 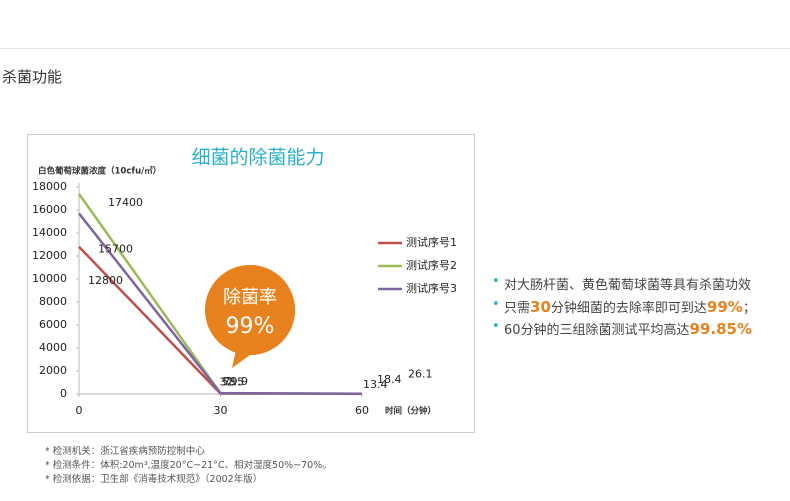 I want to click on data-label: 32.5, so click(x=232, y=382).